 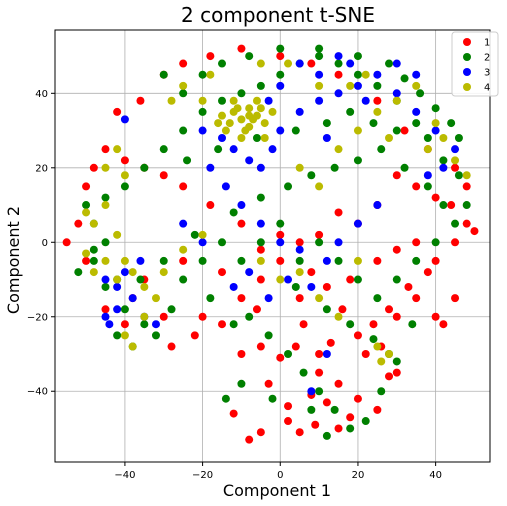 What do you see at coordinates (41, 168) in the screenshot?
I see `y-tick-label: 20` at bounding box center [41, 168].